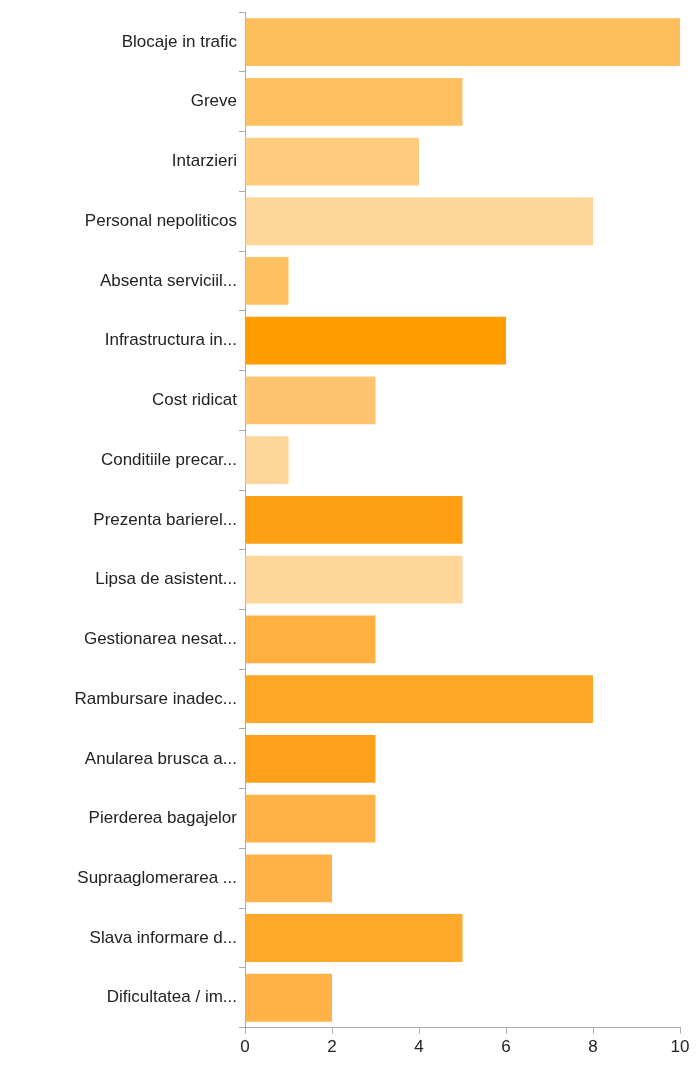  I want to click on x-tick-label: 10, so click(680, 1047).